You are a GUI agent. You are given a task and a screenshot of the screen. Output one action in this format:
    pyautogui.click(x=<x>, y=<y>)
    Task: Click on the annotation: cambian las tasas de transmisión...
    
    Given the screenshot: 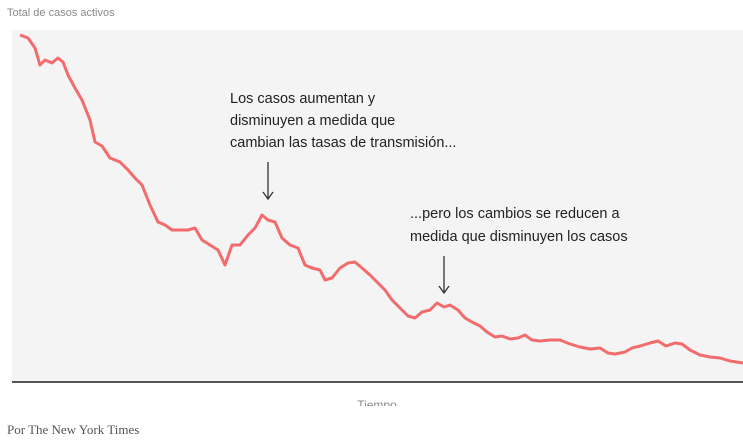 What is the action you would take?
    pyautogui.click(x=343, y=143)
    